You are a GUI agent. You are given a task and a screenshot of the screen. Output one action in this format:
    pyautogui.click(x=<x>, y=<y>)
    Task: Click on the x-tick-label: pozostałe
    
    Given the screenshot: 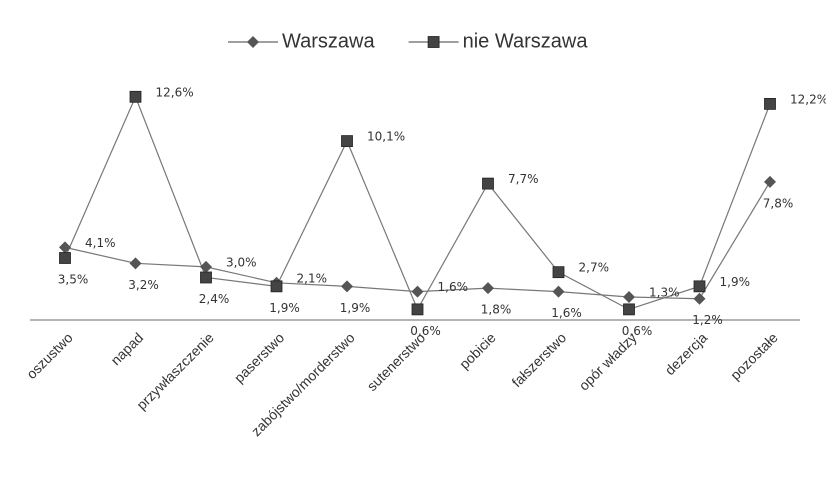 What is the action you would take?
    pyautogui.click(x=754, y=356)
    